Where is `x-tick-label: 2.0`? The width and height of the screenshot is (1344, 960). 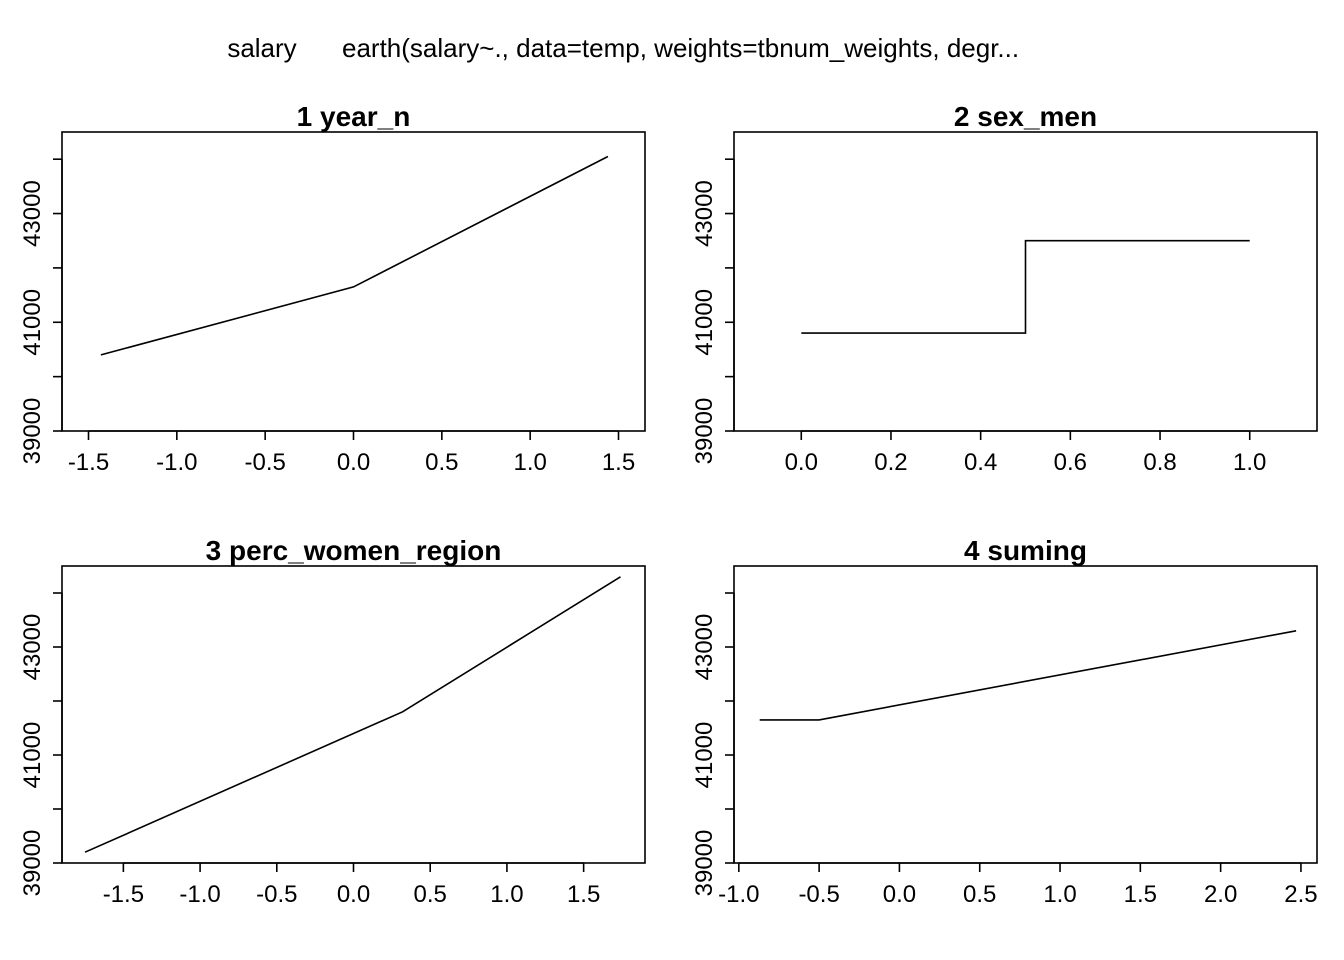 x-tick-label: 2.0 is located at coordinates (1220, 894).